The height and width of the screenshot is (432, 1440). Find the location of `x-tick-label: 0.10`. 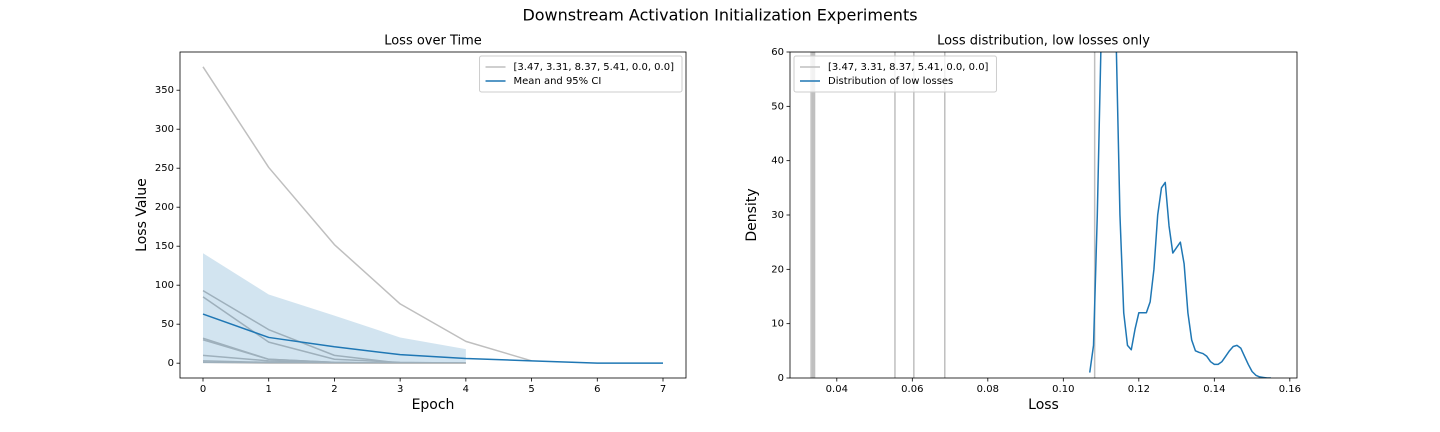

x-tick-label: 0.10 is located at coordinates (1063, 389).